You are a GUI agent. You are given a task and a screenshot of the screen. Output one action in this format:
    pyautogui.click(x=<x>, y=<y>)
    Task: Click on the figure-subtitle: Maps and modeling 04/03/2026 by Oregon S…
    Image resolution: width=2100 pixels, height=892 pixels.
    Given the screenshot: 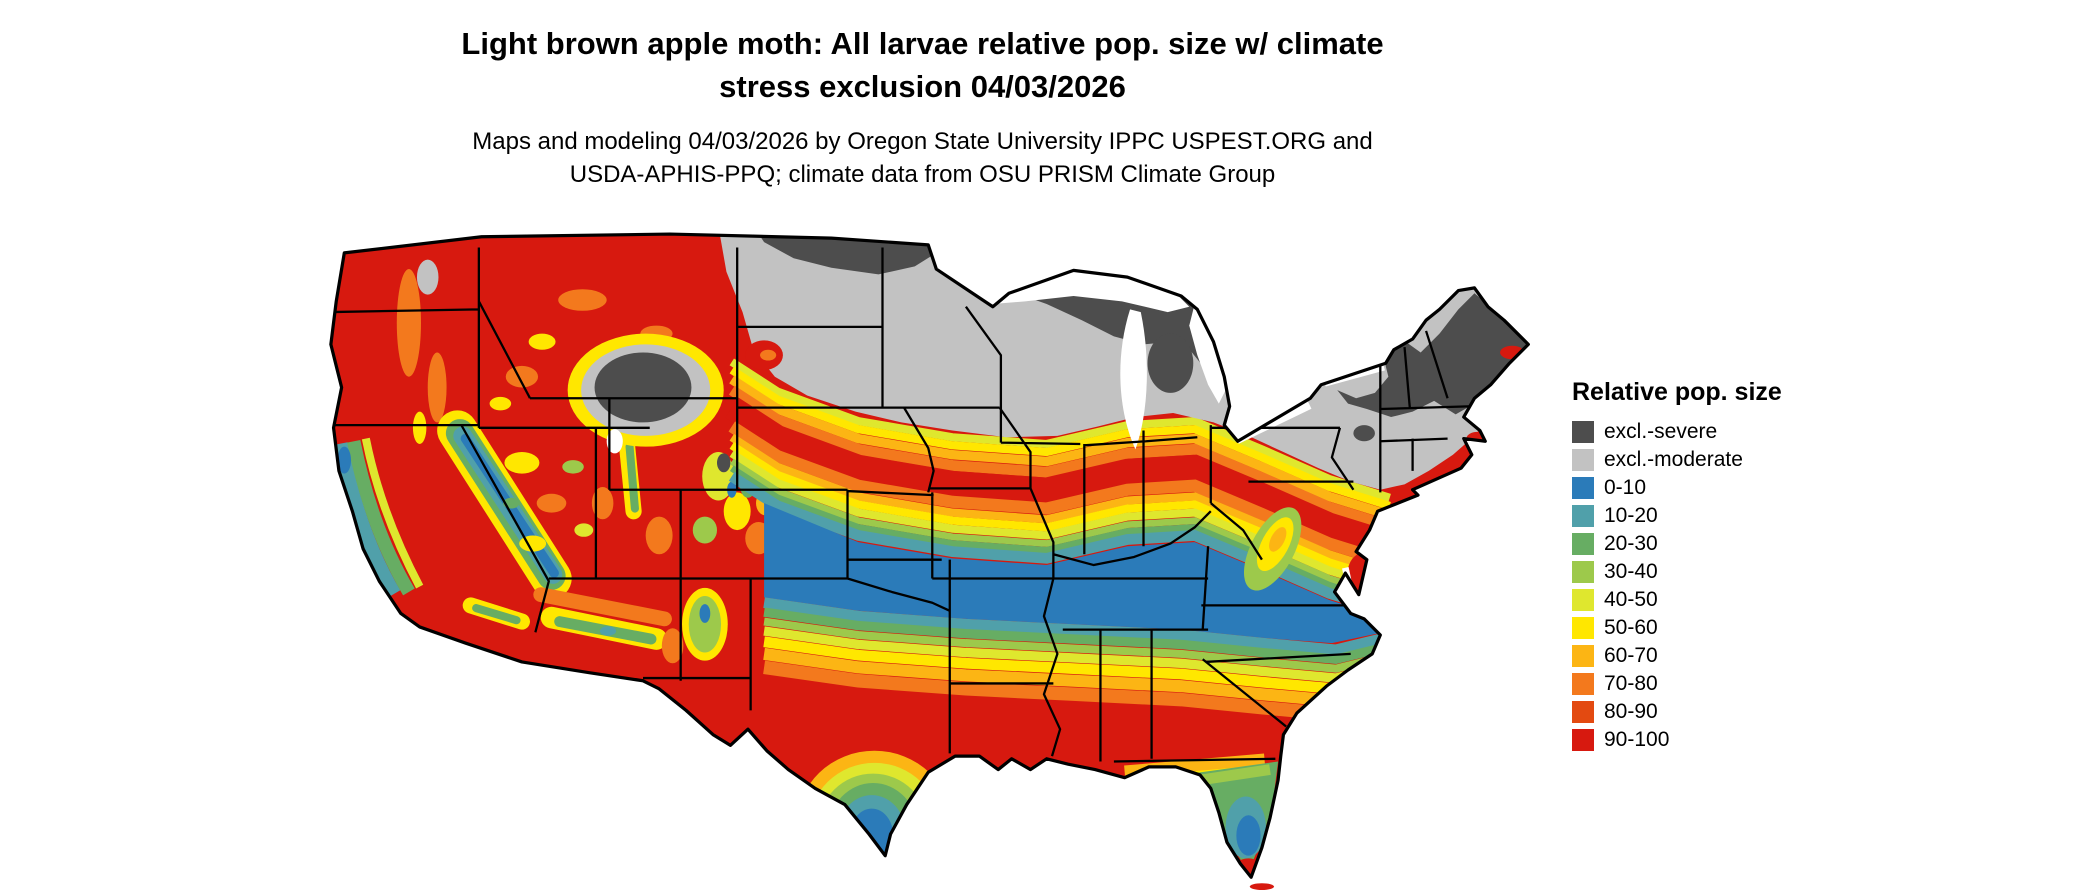 What is the action you would take?
    pyautogui.click(x=922, y=158)
    